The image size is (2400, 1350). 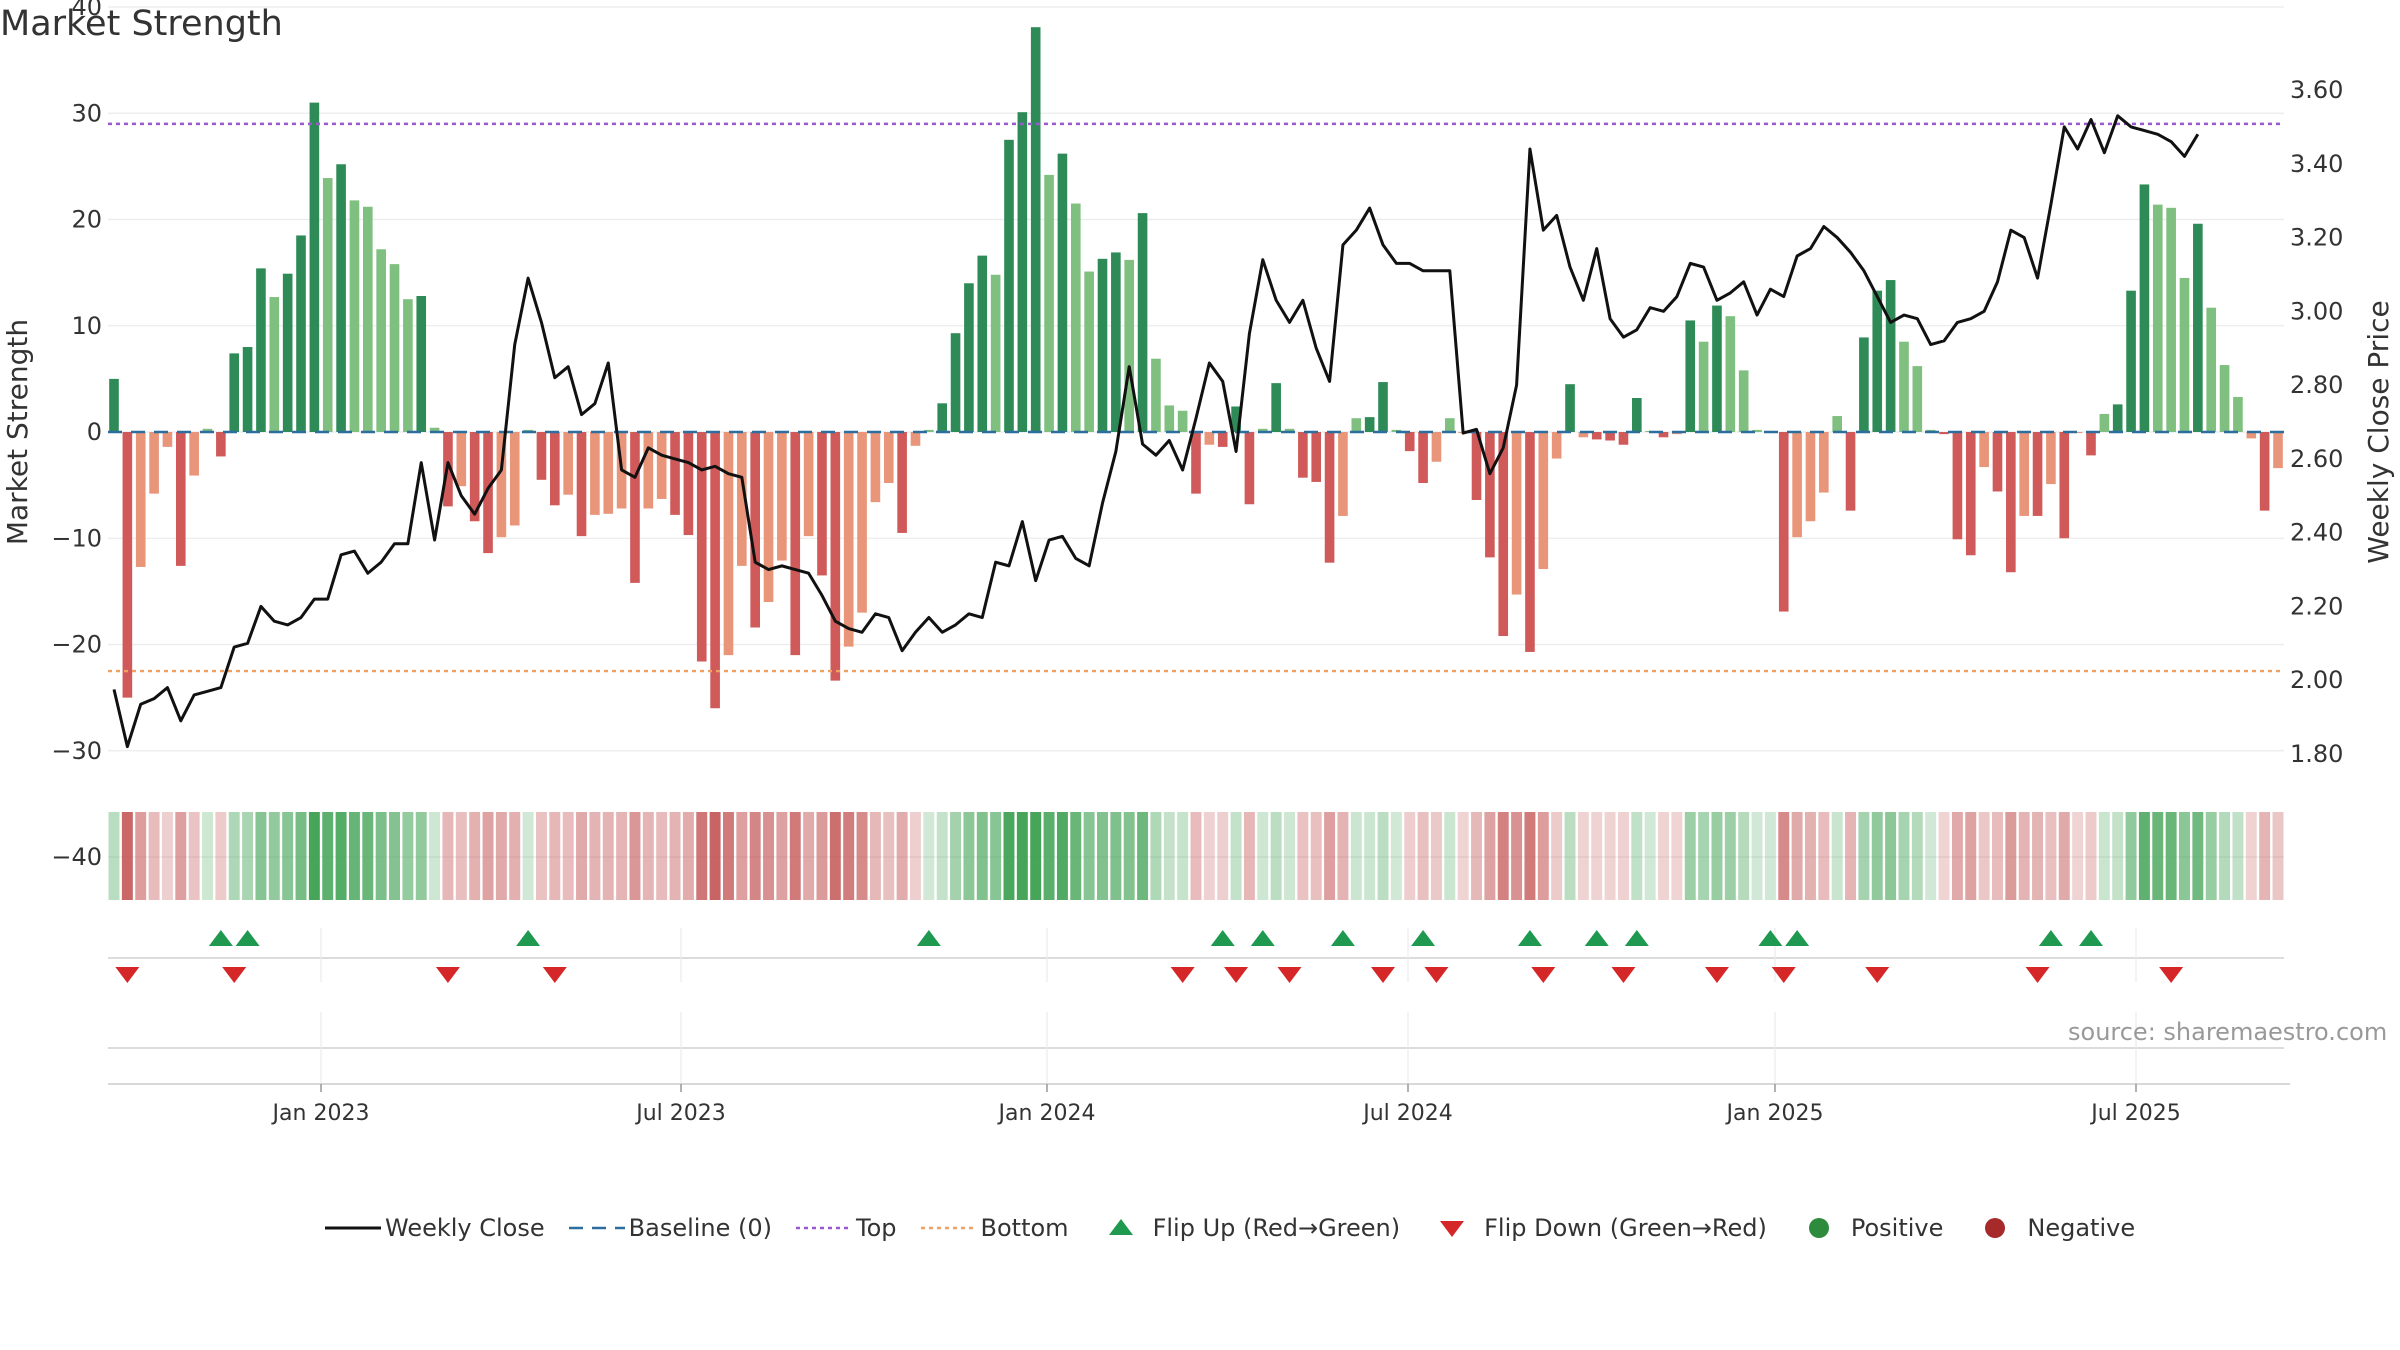 I want to click on y-tick-label: 0, so click(x=94, y=432).